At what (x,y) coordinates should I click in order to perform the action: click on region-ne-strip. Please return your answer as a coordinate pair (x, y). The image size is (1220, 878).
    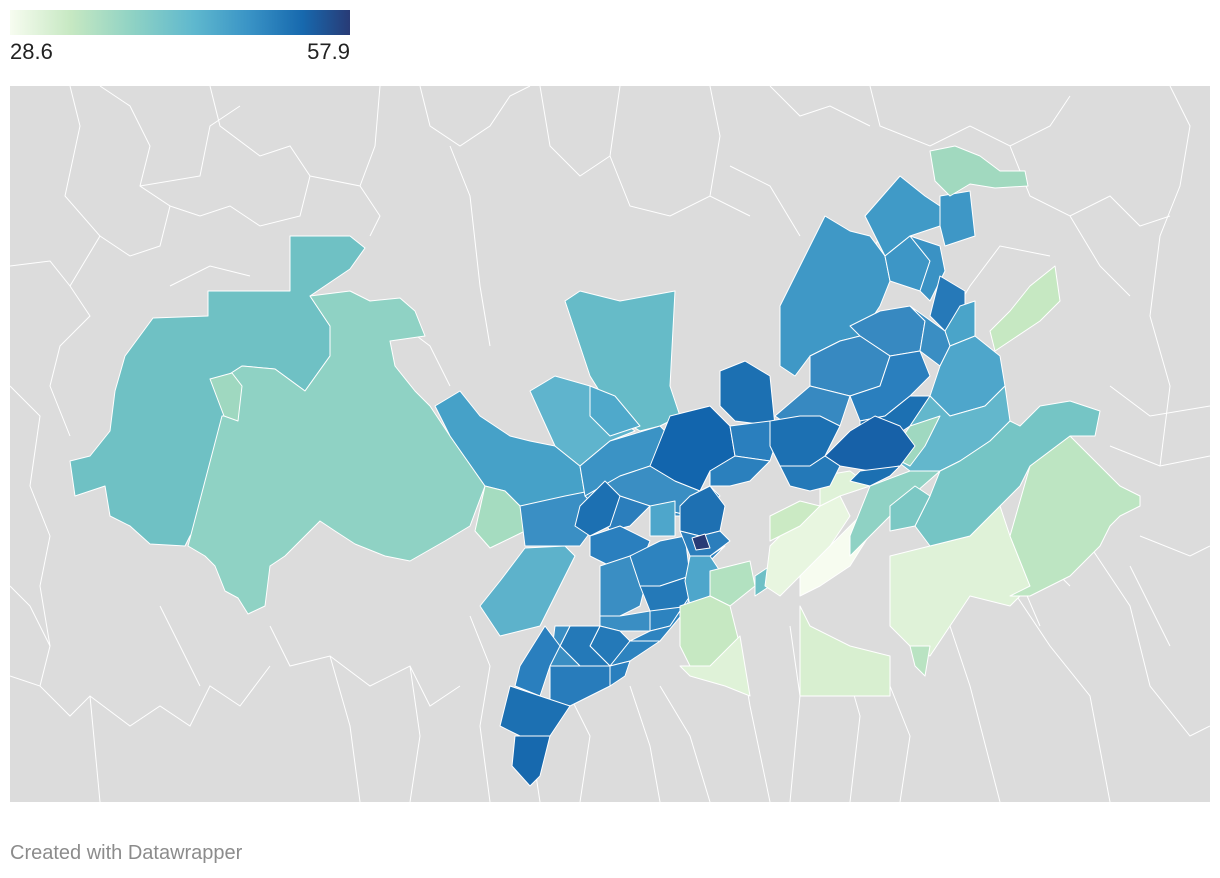
    Looking at the image, I should click on (1025, 308).